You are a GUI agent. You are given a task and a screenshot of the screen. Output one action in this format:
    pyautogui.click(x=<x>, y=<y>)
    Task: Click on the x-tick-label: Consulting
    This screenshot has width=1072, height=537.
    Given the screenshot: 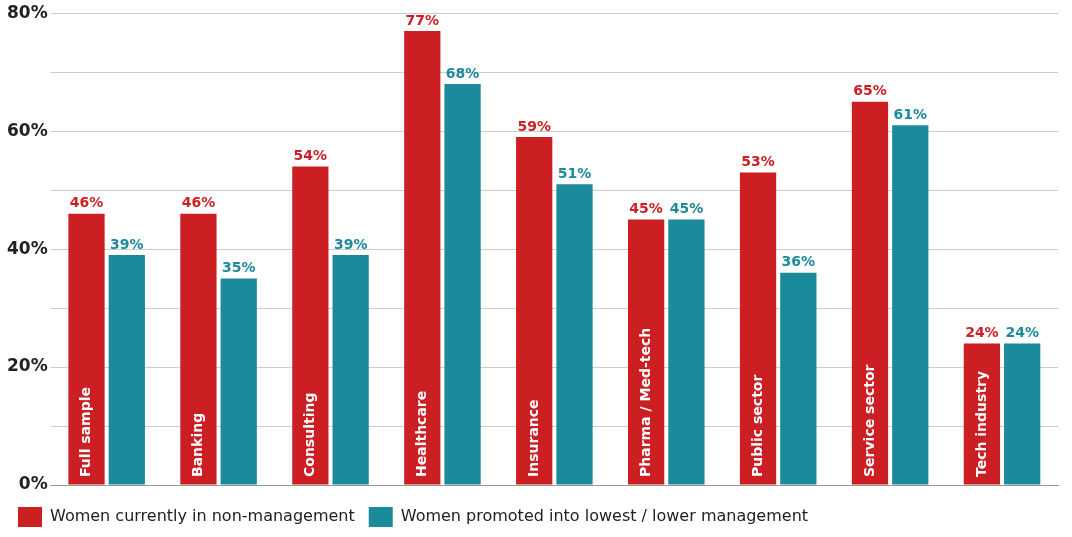 What is the action you would take?
    pyautogui.click(x=308, y=434)
    